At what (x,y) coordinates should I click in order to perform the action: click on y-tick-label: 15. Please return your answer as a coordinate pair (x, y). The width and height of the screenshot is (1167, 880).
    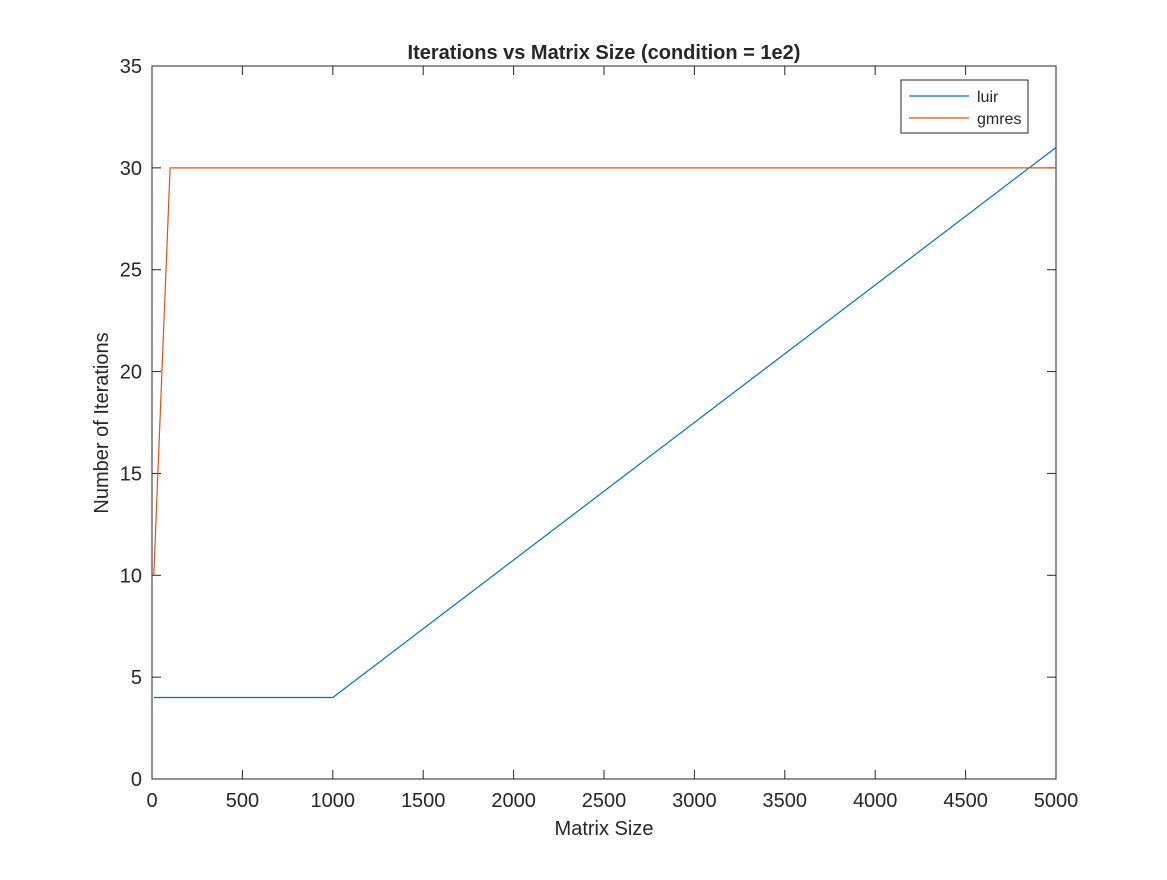
    Looking at the image, I should click on (131, 474).